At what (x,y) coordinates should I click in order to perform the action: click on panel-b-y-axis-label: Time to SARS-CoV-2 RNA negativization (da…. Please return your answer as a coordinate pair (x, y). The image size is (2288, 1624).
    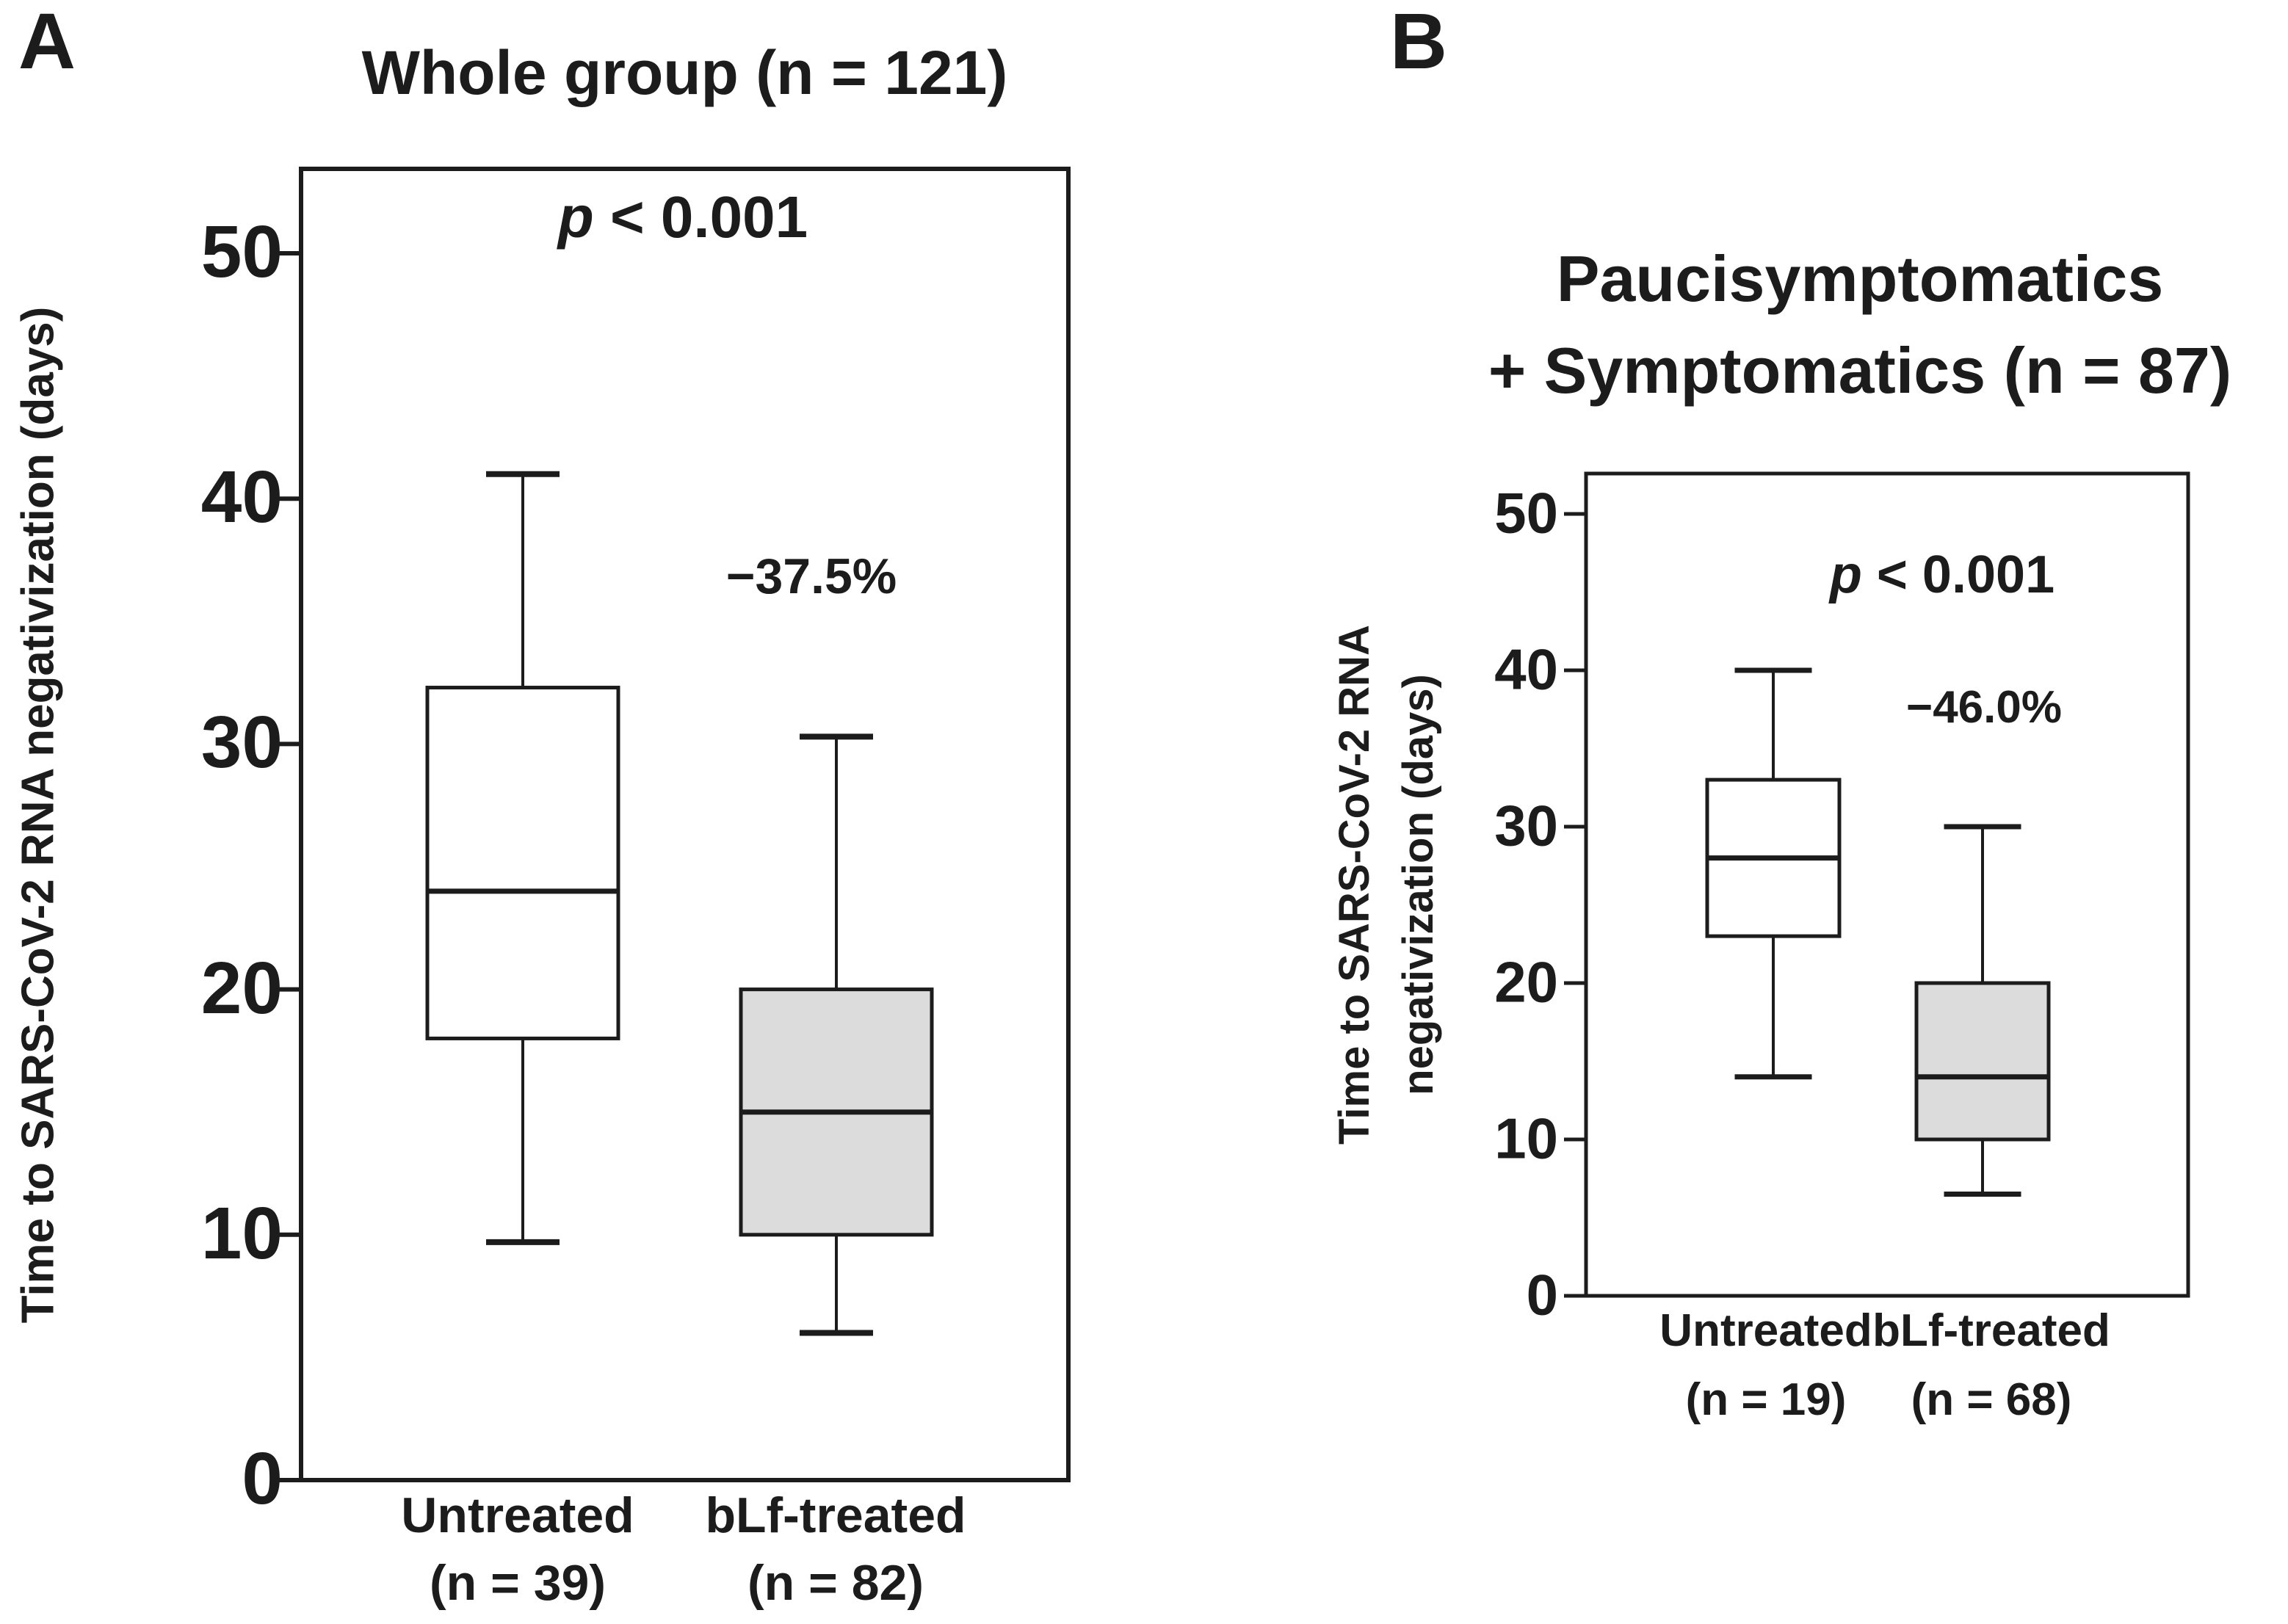
    Looking at the image, I should click on (1386, 885).